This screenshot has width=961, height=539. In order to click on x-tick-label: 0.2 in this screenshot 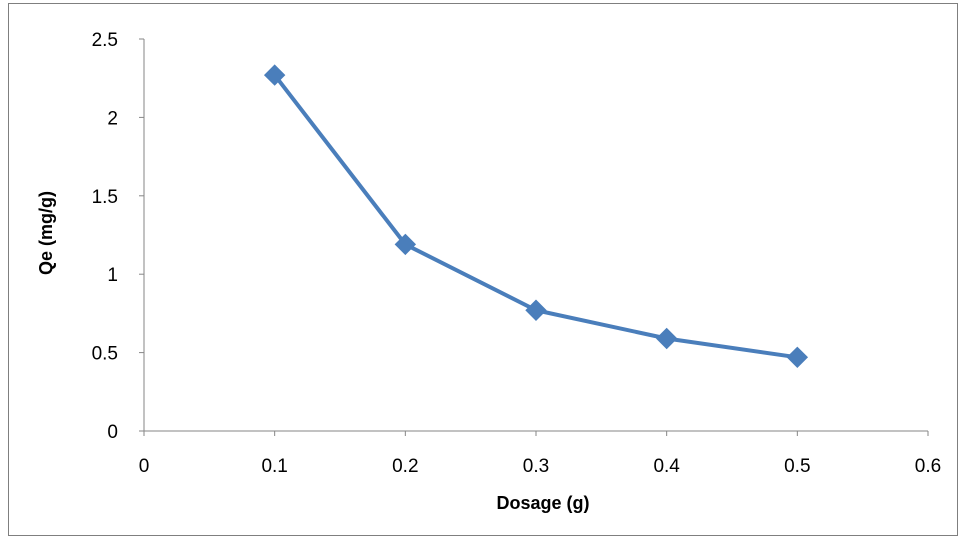, I will do `click(405, 466)`.